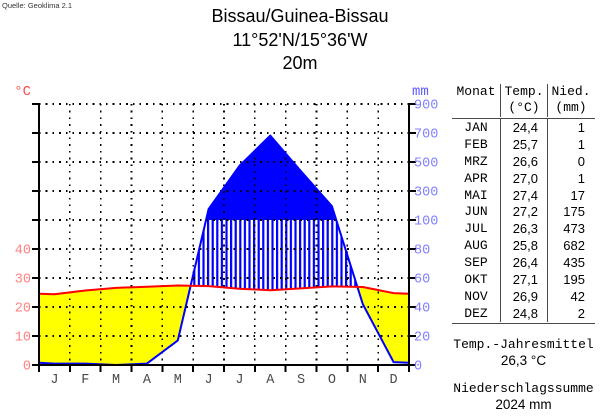  I want to click on month-cell: AUG, so click(476, 246).